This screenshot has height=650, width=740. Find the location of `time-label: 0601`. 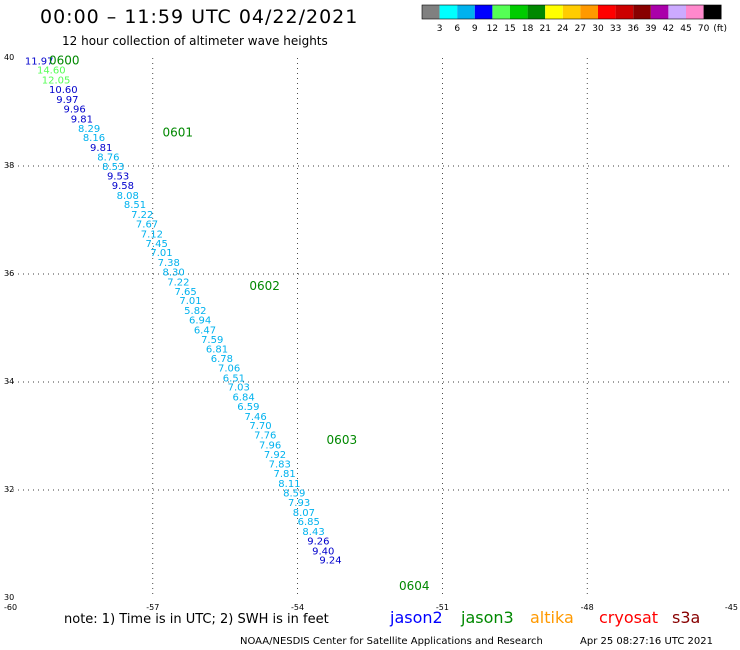

time-label: 0601 is located at coordinates (177, 132).